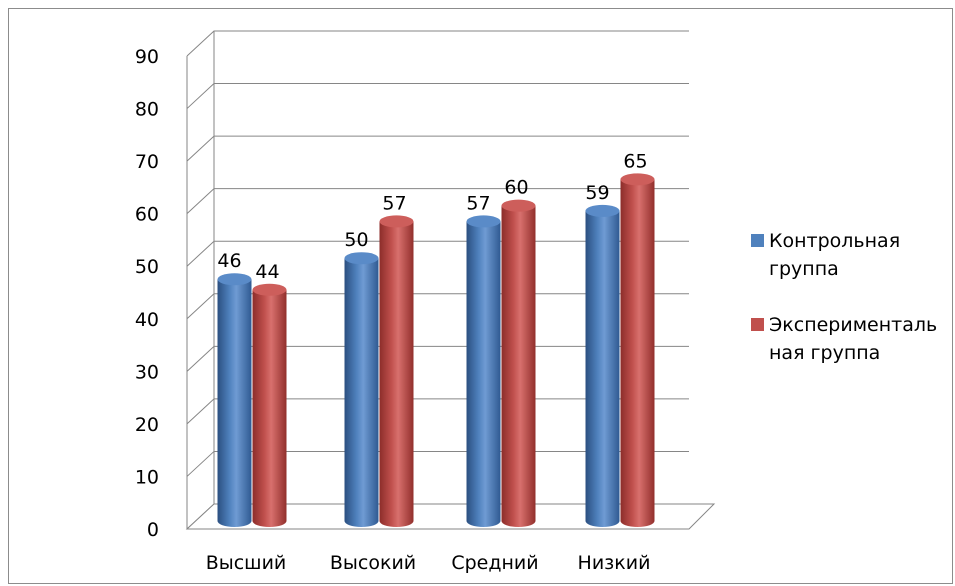 This screenshot has width=955, height=586. Describe the element at coordinates (597, 193) in the screenshot. I see `data-label: 59` at that location.